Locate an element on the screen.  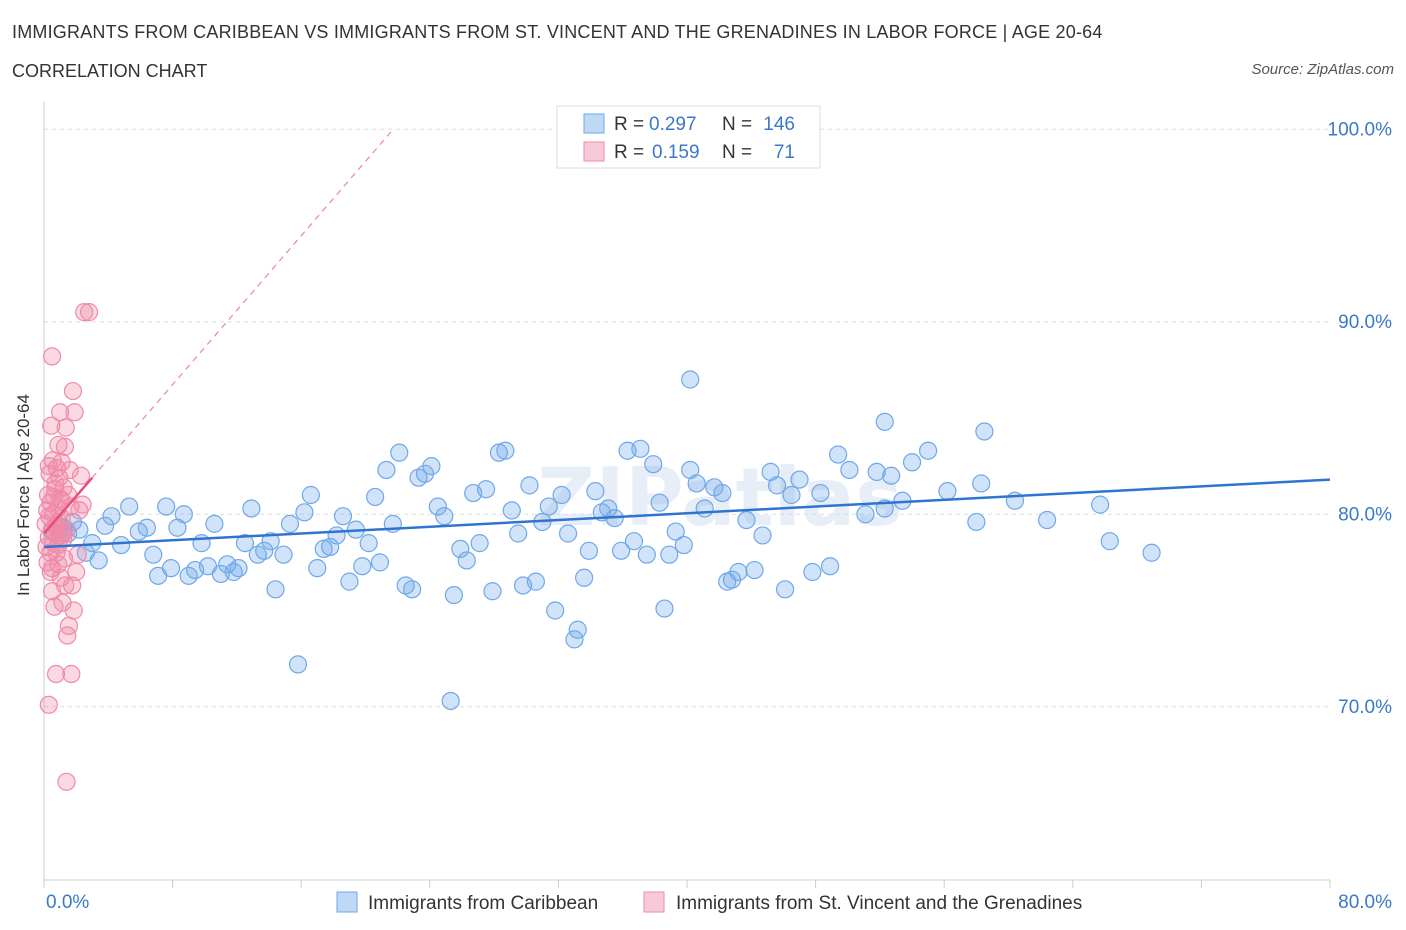
y-tick-label-3: 70.0% is located at coordinates (1365, 707).